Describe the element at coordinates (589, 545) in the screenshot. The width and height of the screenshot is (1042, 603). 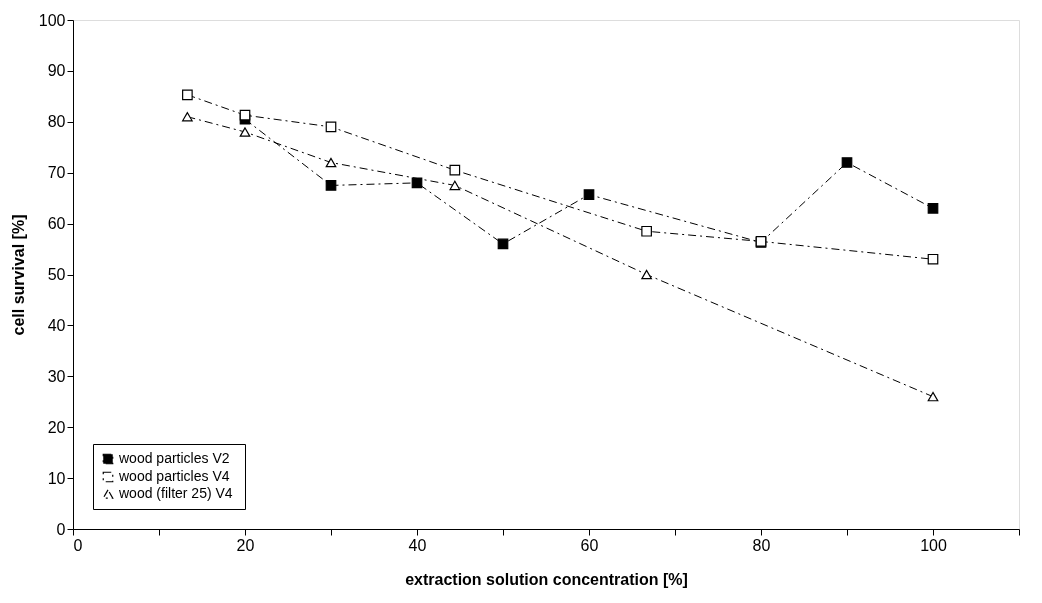
I see `x-tick-label: 60` at that location.